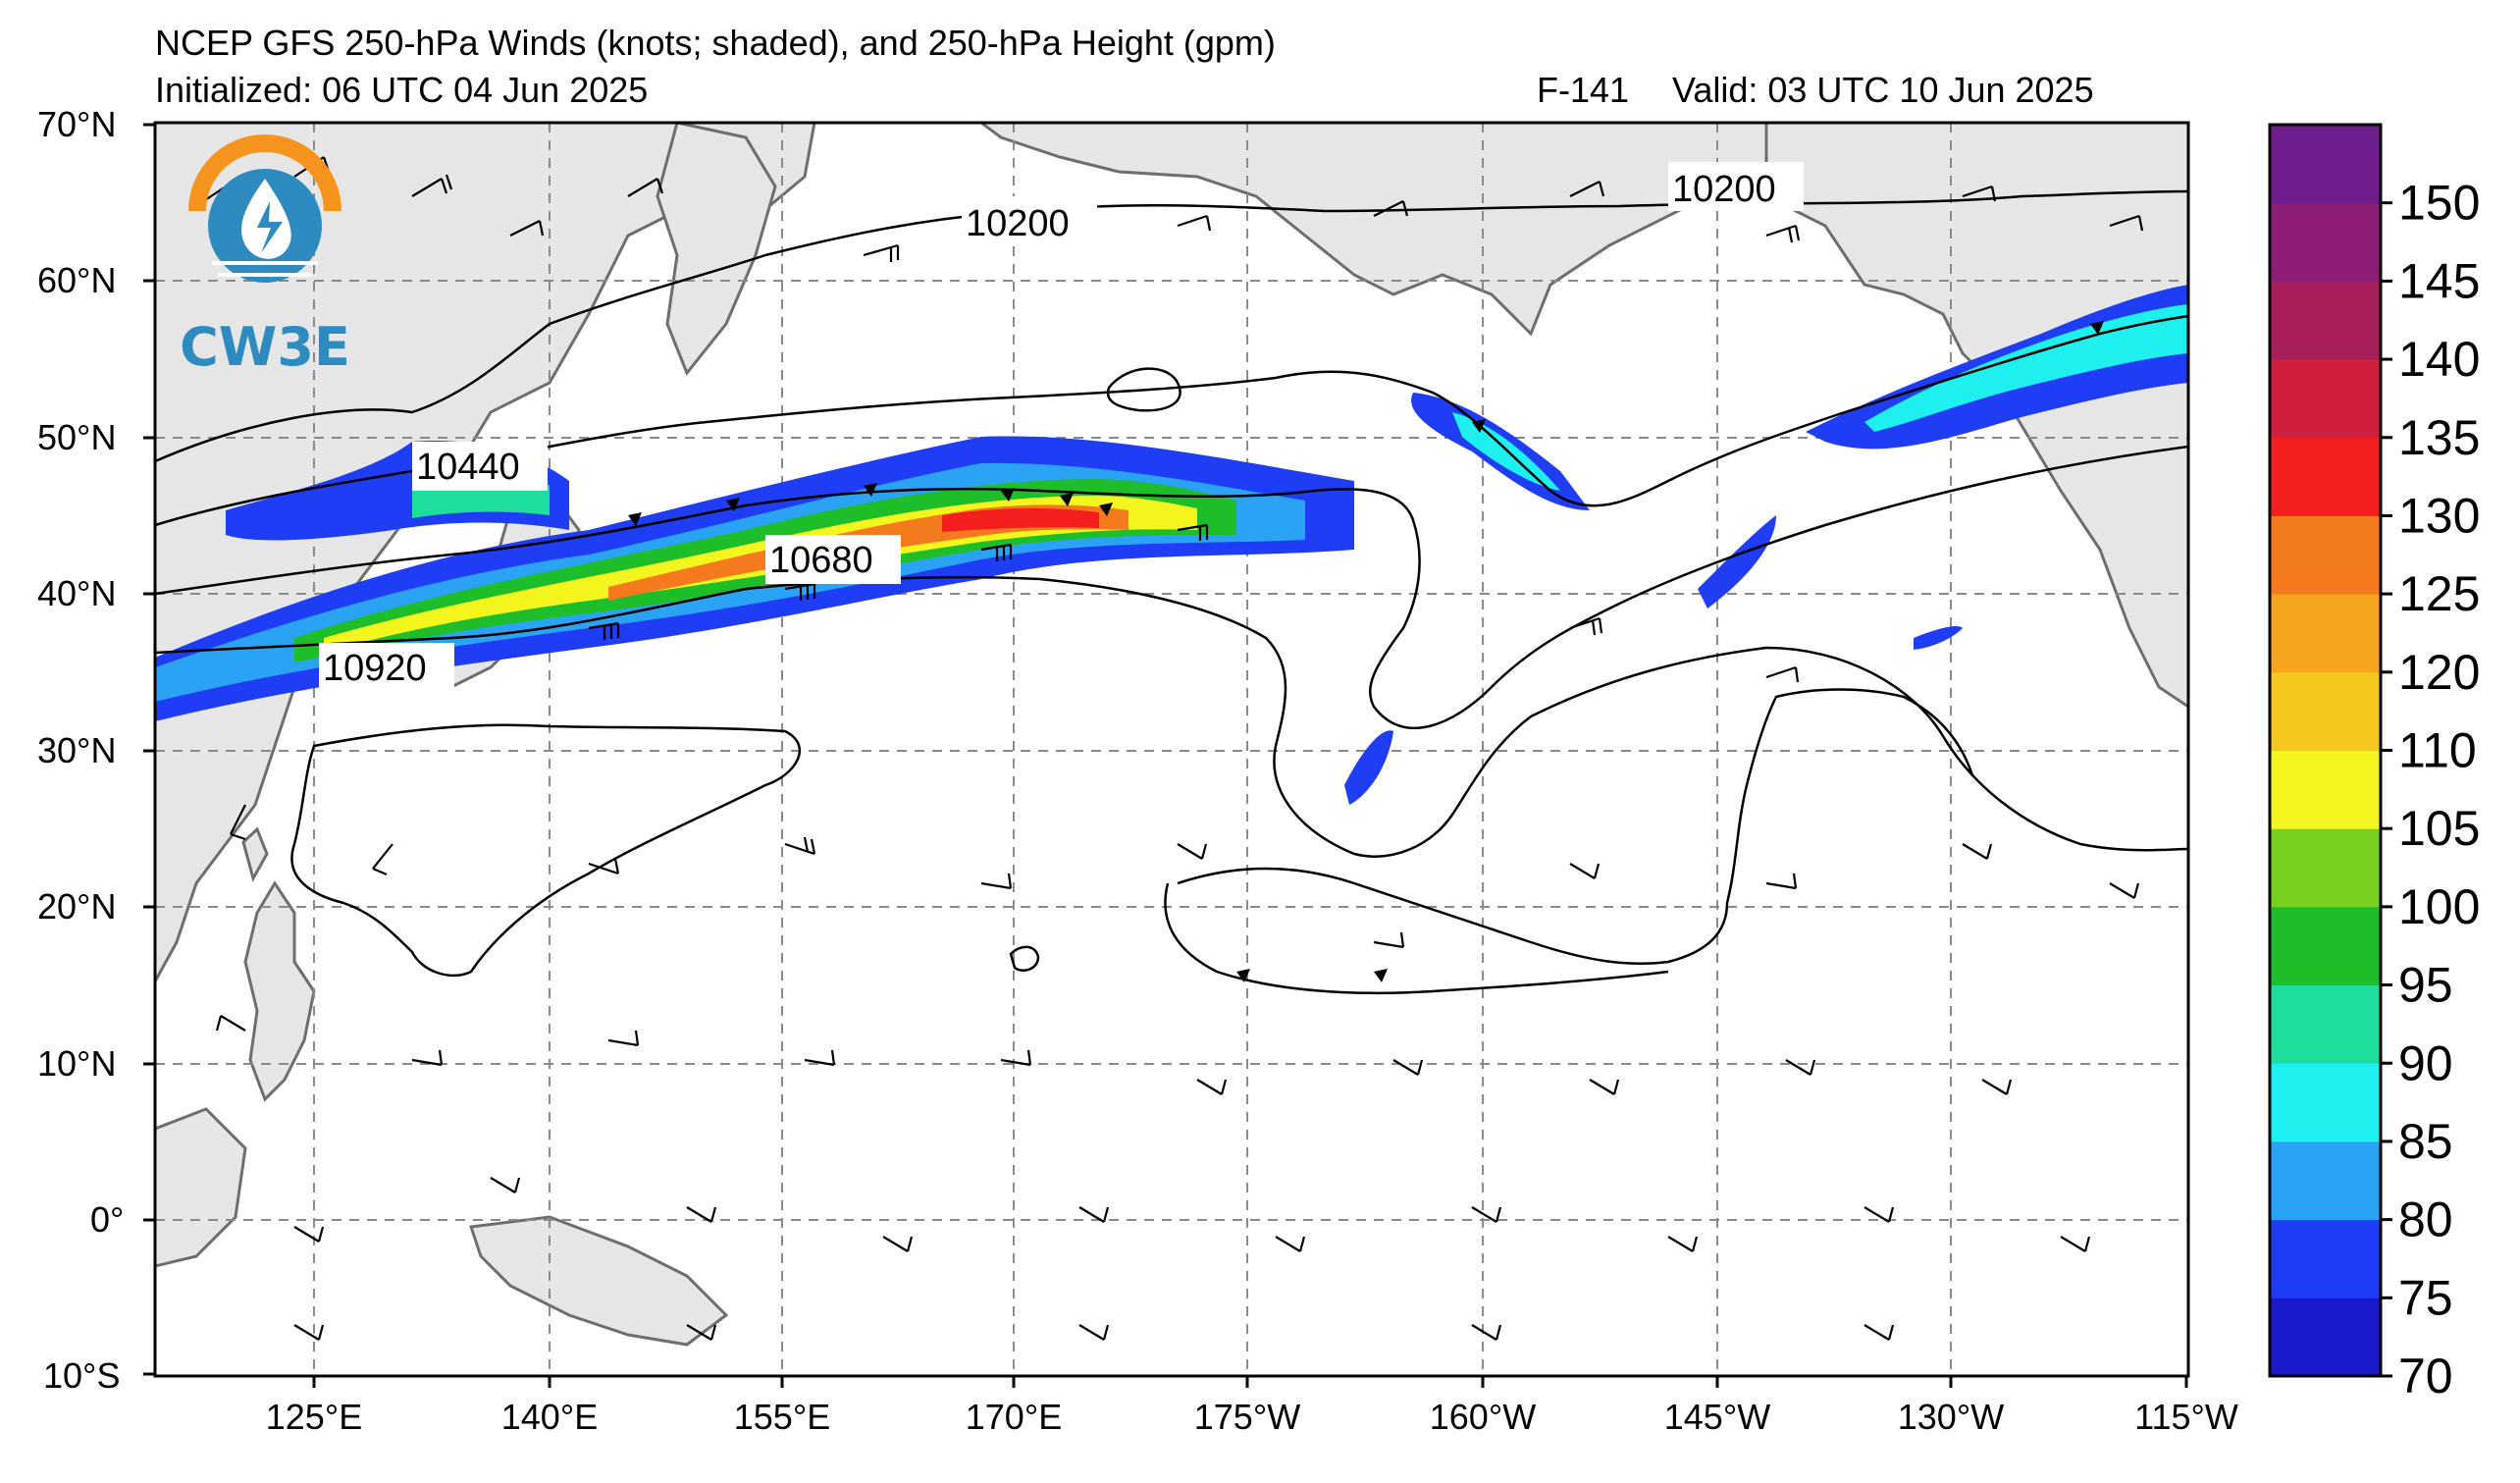 This screenshot has width=2520, height=1483. What do you see at coordinates (1014, 1417) in the screenshot?
I see `lon-tick: 170°E` at bounding box center [1014, 1417].